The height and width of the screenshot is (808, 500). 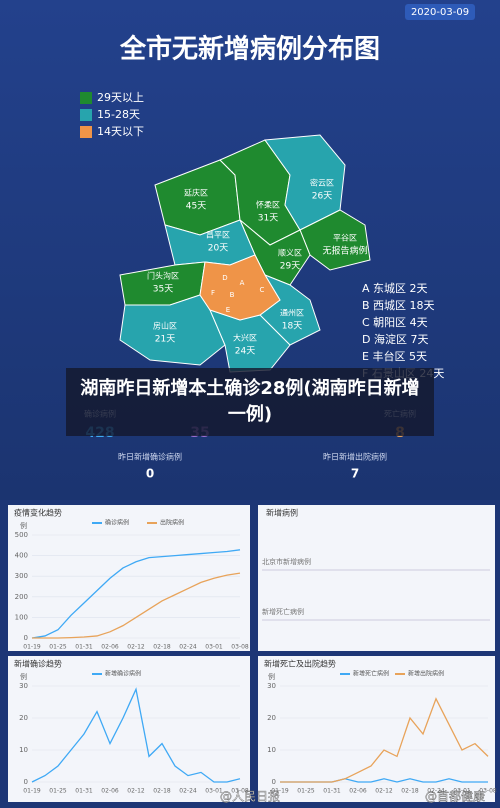 What do you see at coordinates (345, 238) in the screenshot?
I see `district-name: 平谷区` at bounding box center [345, 238].